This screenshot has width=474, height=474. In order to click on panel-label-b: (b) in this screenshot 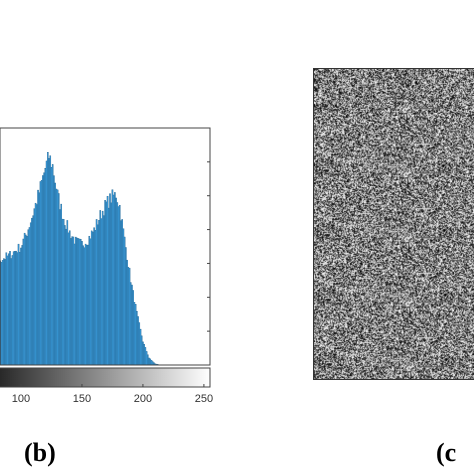, I will do `click(40, 452)`.